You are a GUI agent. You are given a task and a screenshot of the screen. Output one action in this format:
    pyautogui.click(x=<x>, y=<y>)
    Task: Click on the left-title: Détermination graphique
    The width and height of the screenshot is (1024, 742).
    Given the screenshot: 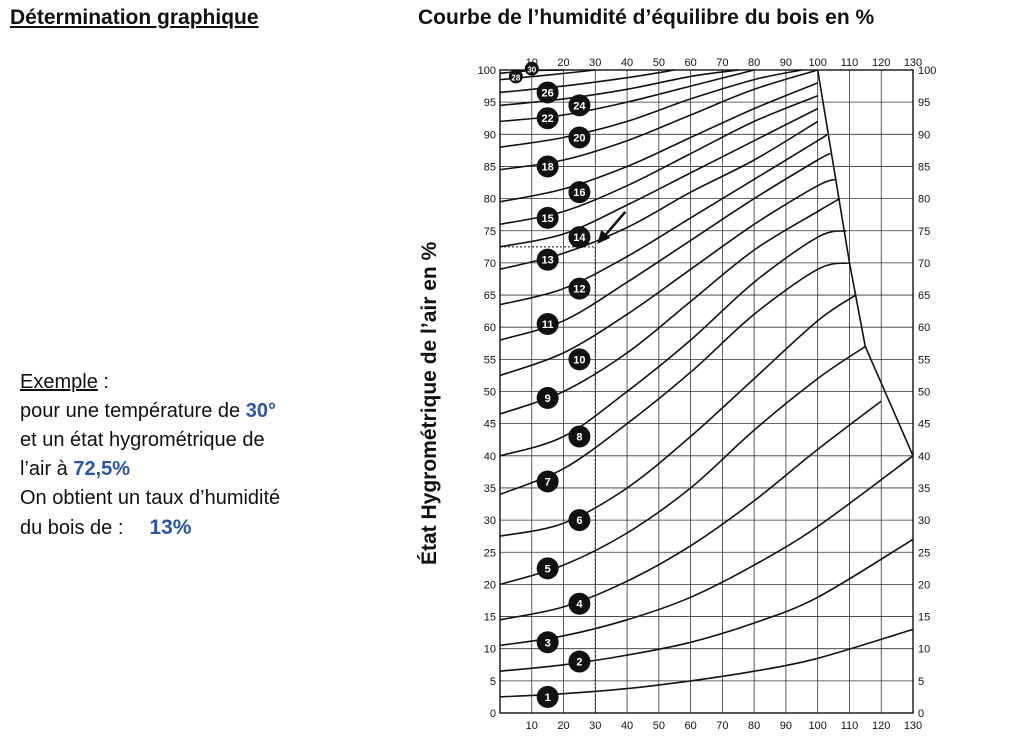 What is the action you would take?
    pyautogui.click(x=134, y=17)
    